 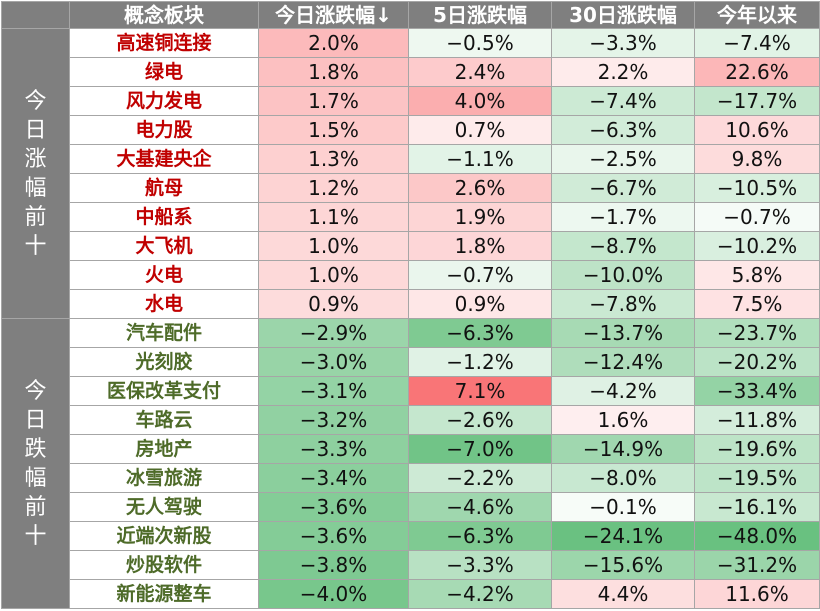 I want to click on cell-d30: −1.7%, so click(x=623, y=217).